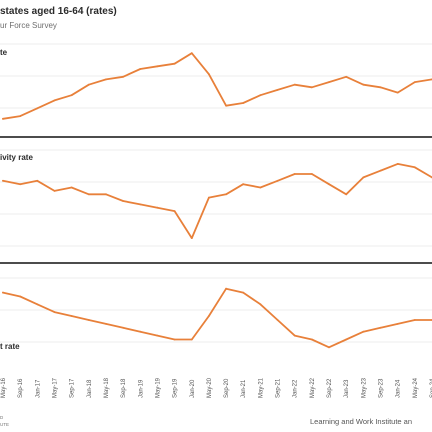  Describe the element at coordinates (4, 387) in the screenshot. I see `x-tick-label: May-16` at that location.